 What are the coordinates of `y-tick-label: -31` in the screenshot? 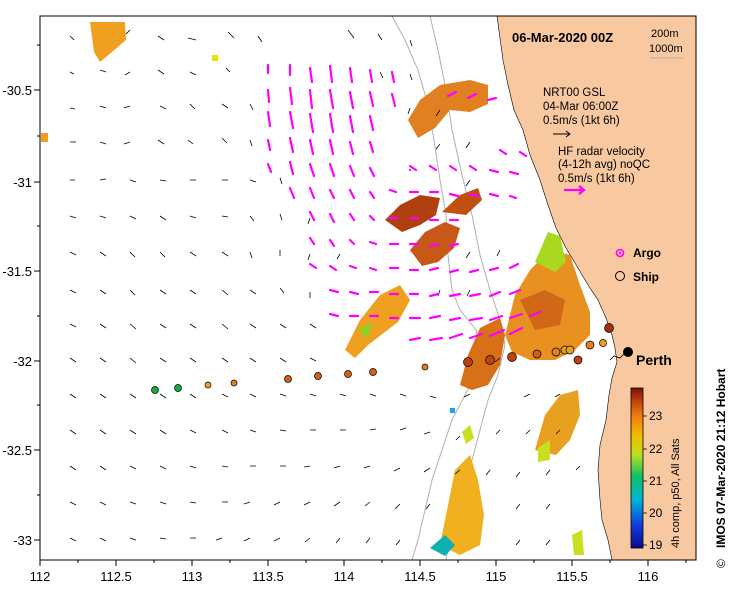 It's located at (22, 182).